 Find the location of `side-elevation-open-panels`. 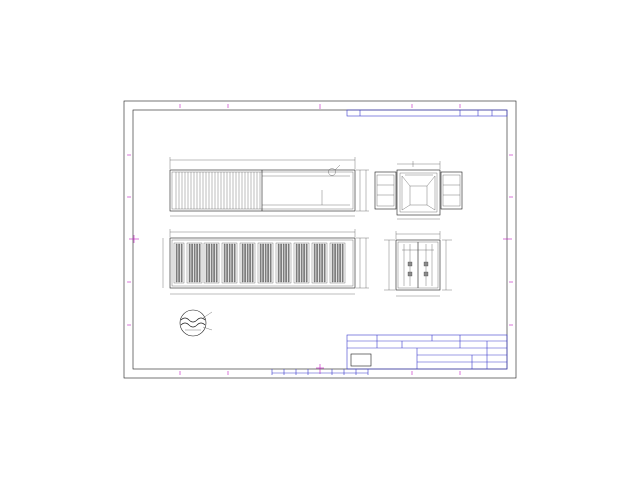

side-elevation-open-panels is located at coordinates (269, 187).